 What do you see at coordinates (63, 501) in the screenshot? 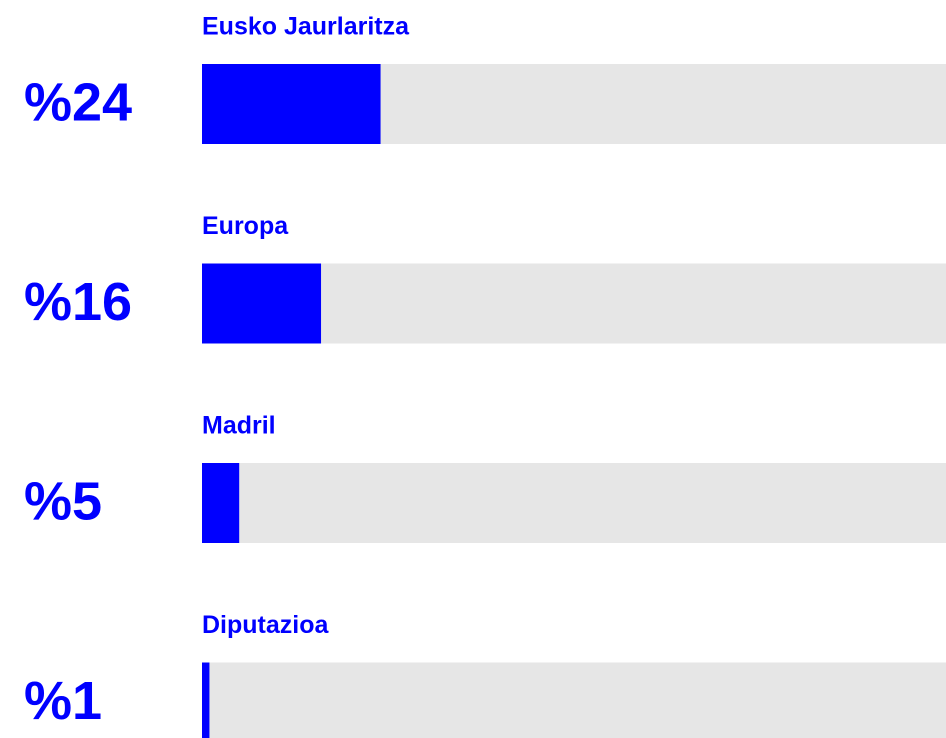
I see `value-label: %5` at bounding box center [63, 501].